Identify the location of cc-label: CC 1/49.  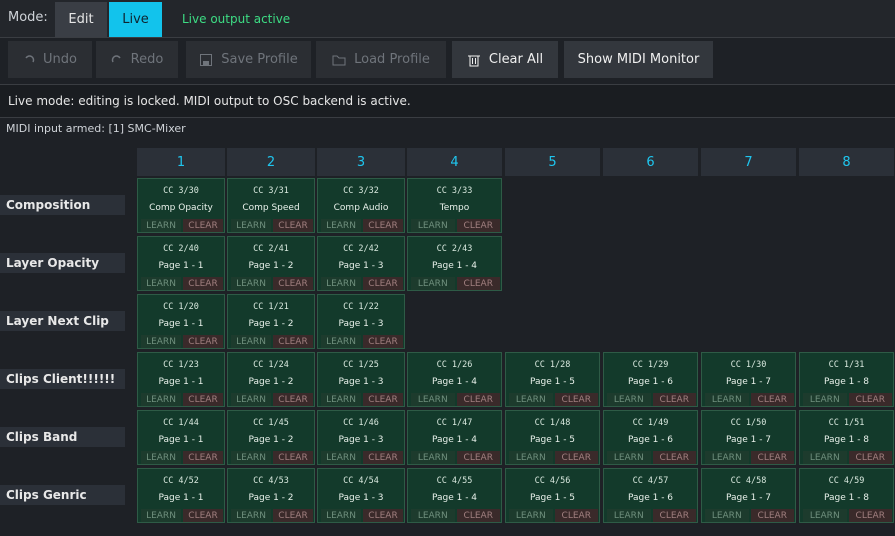
(650, 423).